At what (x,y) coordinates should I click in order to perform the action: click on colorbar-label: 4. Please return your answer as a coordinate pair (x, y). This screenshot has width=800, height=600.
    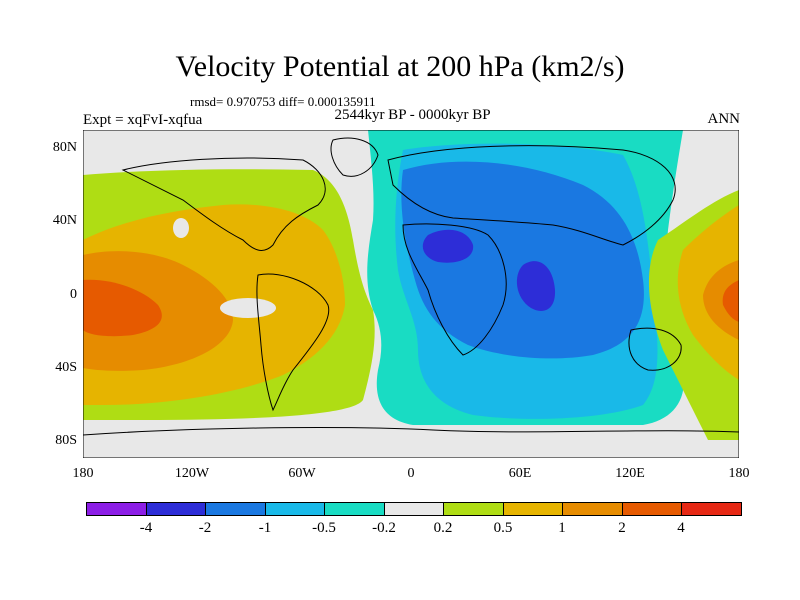
    Looking at the image, I should click on (681, 528).